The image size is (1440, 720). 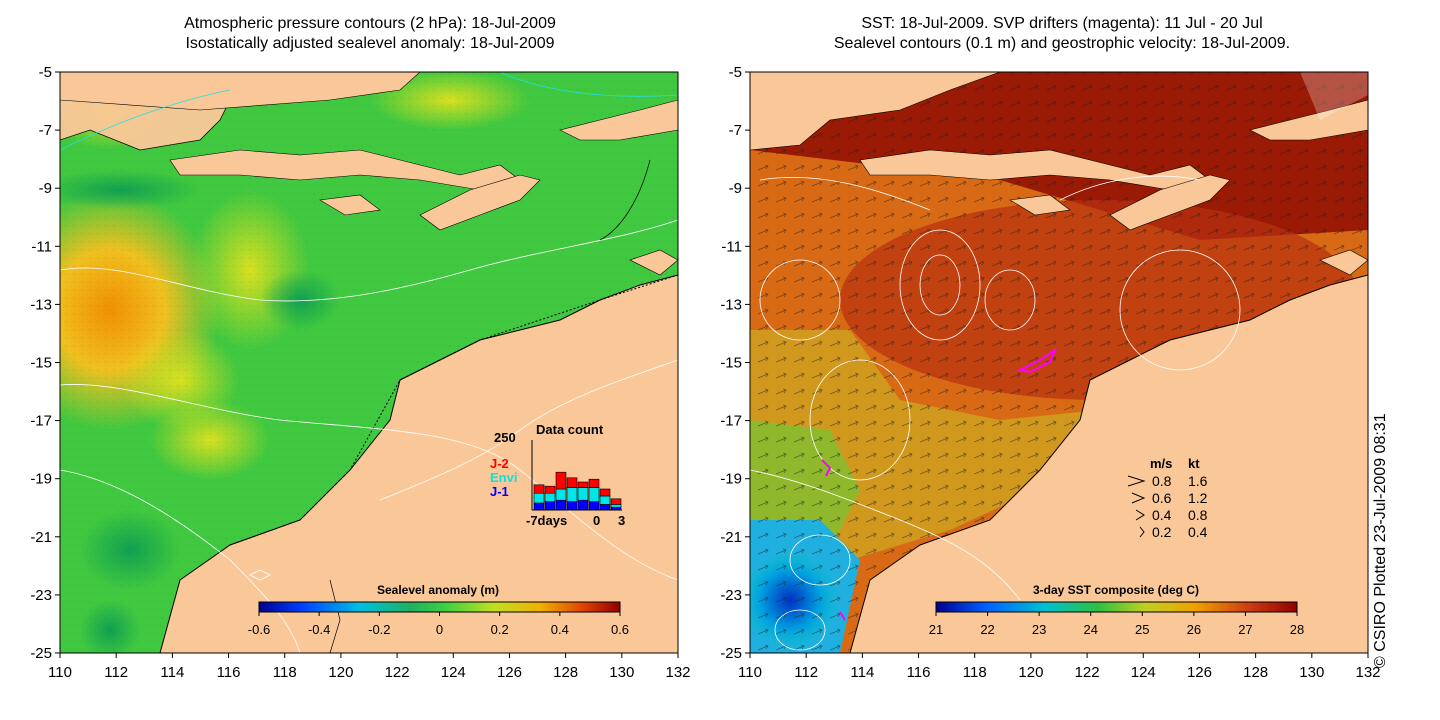 I want to click on csiro-credit: © CSIRO Plotted 23-Jul-2009 08:31, so click(x=1380, y=540).